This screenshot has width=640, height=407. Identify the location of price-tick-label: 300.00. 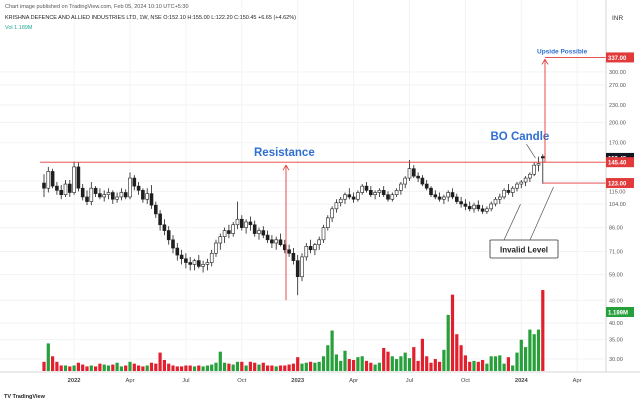
(617, 73).